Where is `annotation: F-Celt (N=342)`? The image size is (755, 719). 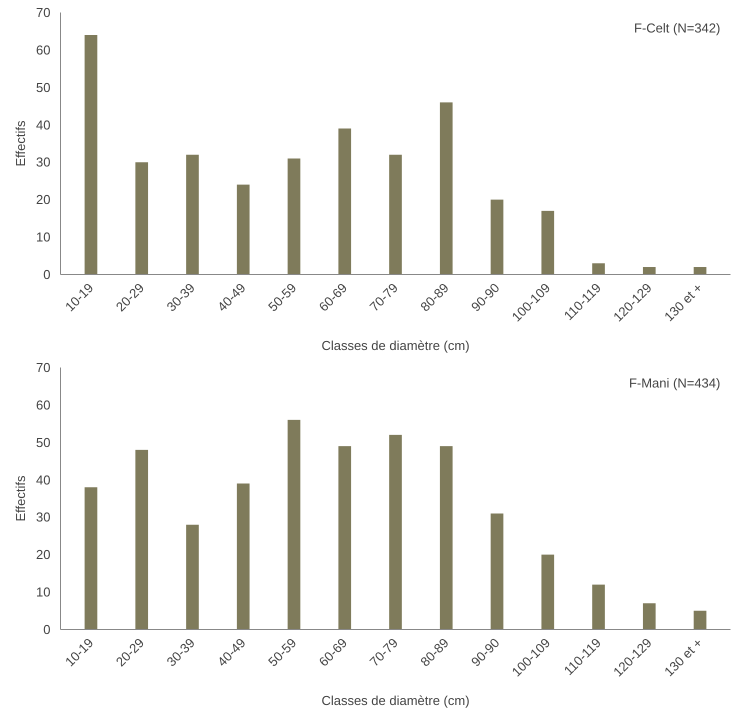 annotation: F-Celt (N=342) is located at coordinates (677, 28).